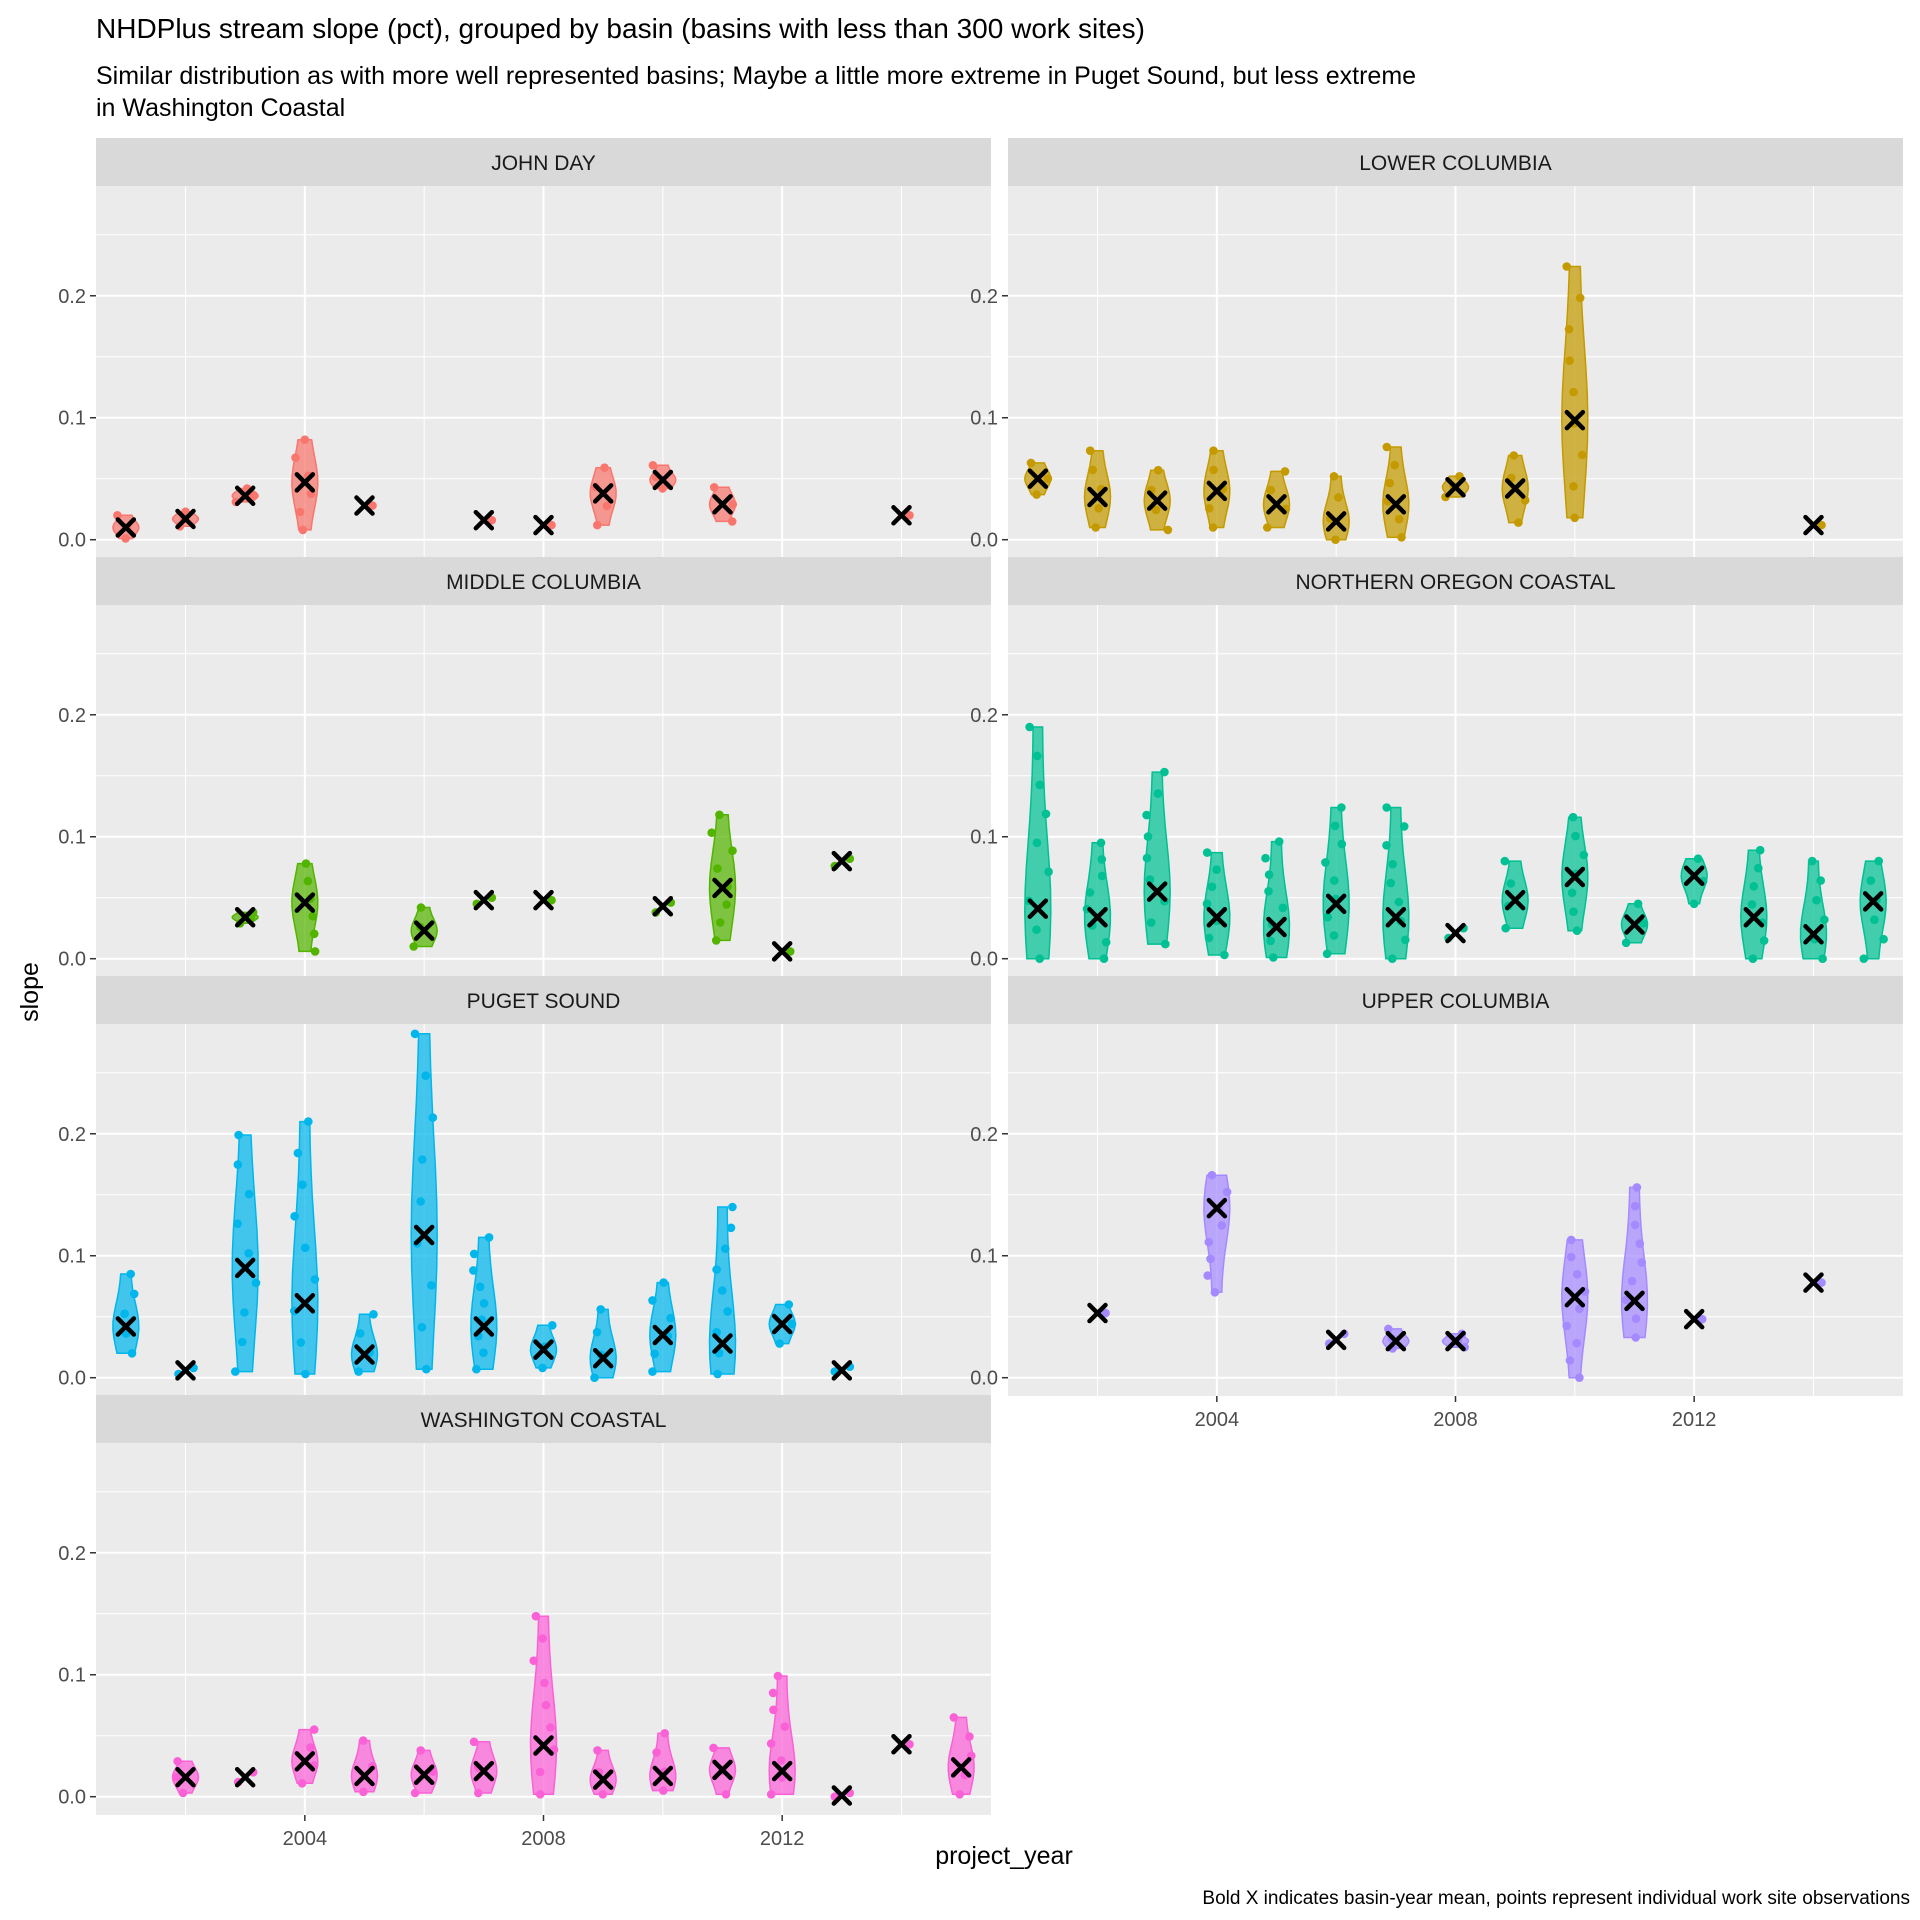  What do you see at coordinates (424, 930) in the screenshot?
I see `mean-marker-2006` at bounding box center [424, 930].